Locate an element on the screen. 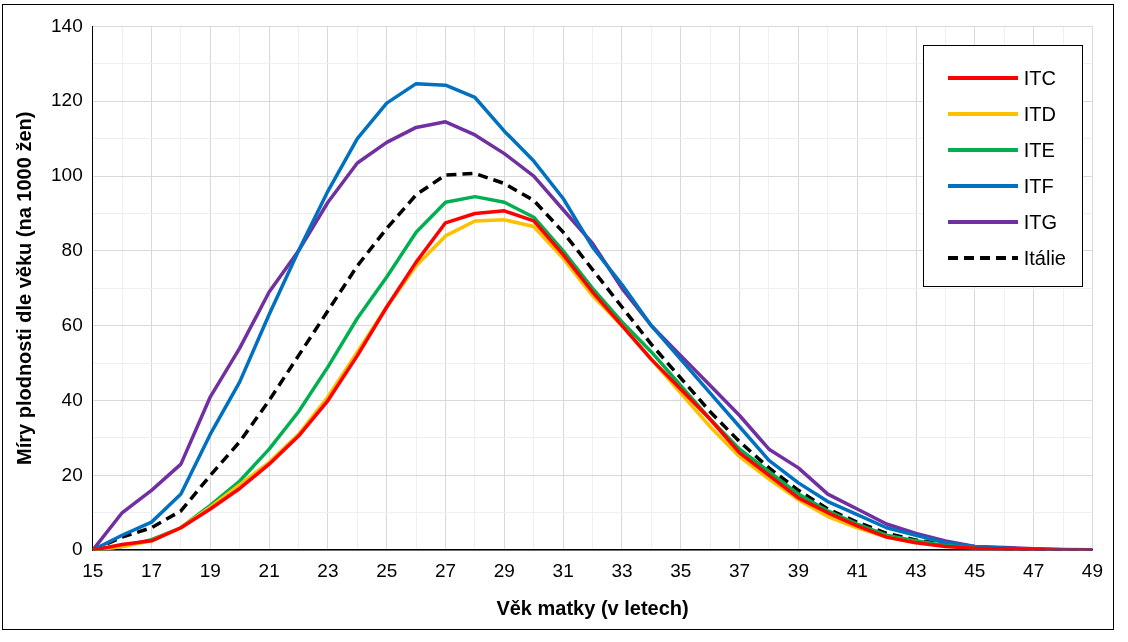 This screenshot has height=642, width=1128. y-tick-label: 100 is located at coordinates (67, 175).